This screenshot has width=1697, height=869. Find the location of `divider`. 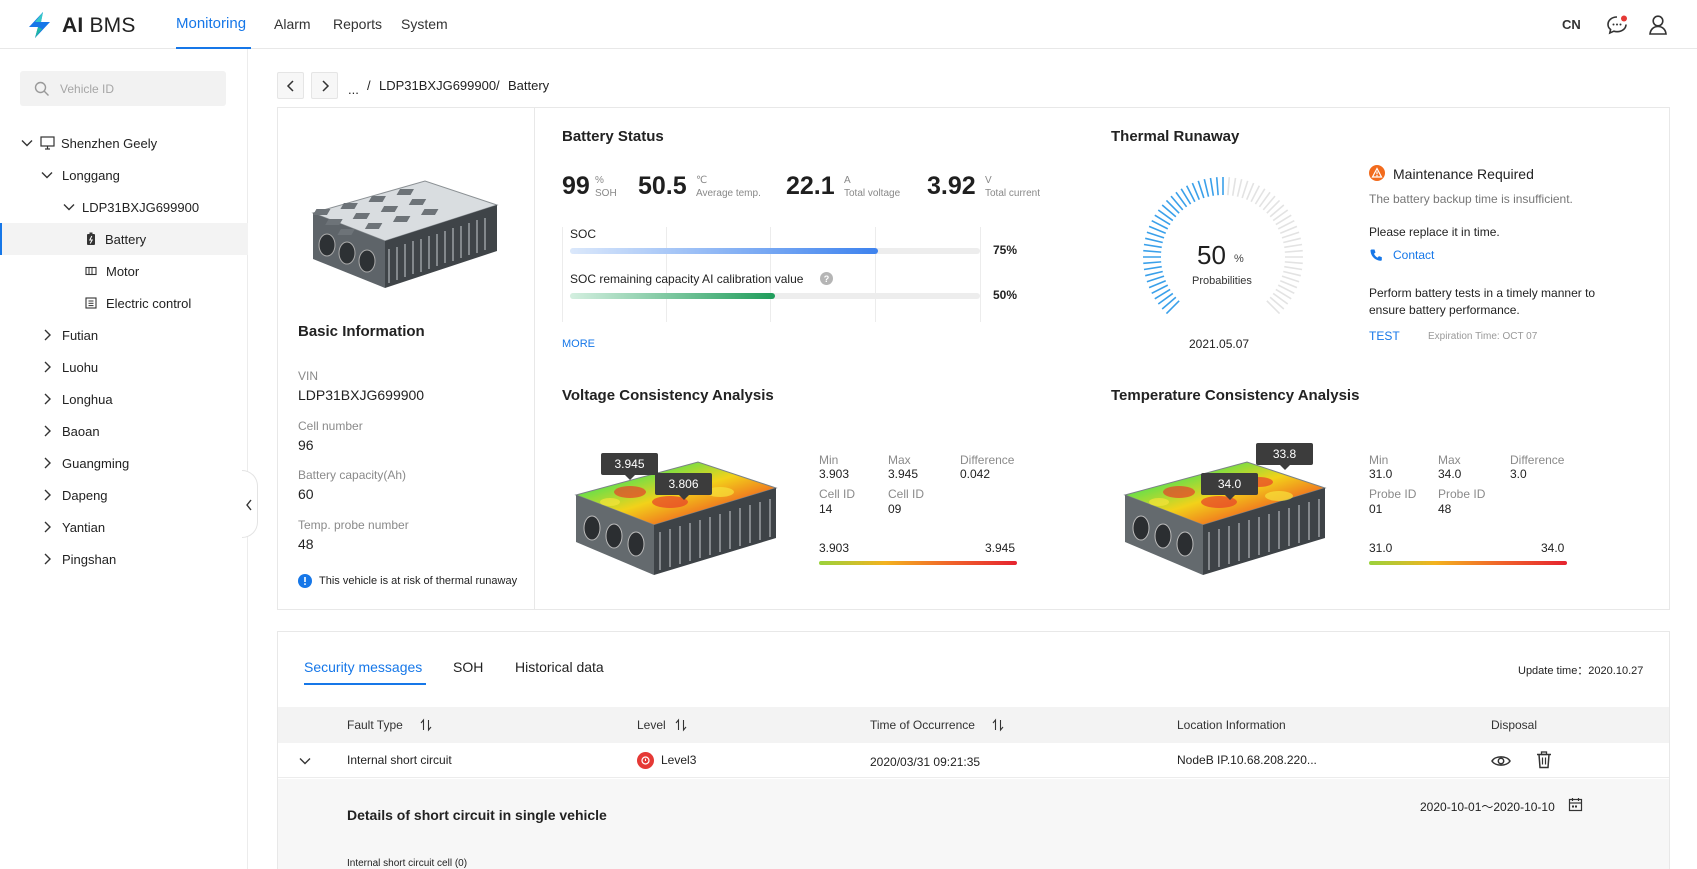

divider is located at coordinates (534, 358).